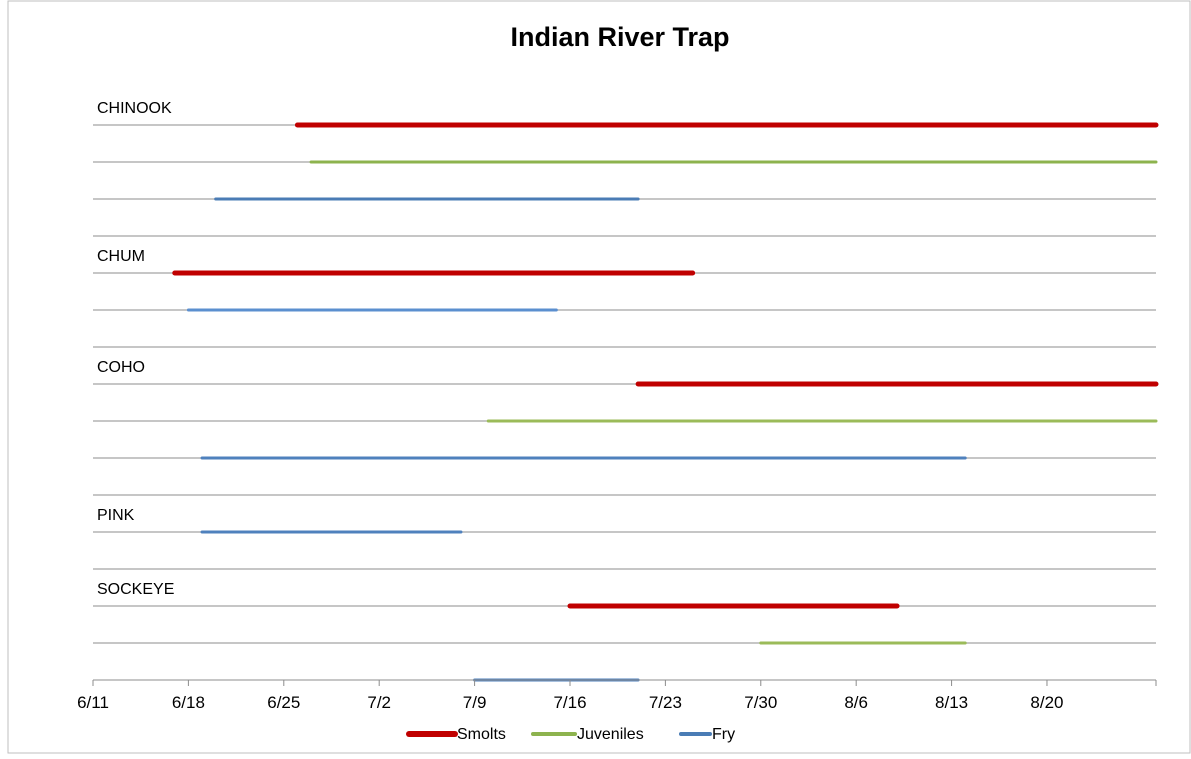 This screenshot has height=759, width=1191. What do you see at coordinates (134, 108) in the screenshot?
I see `species-label-chinook: CHINOOK` at bounding box center [134, 108].